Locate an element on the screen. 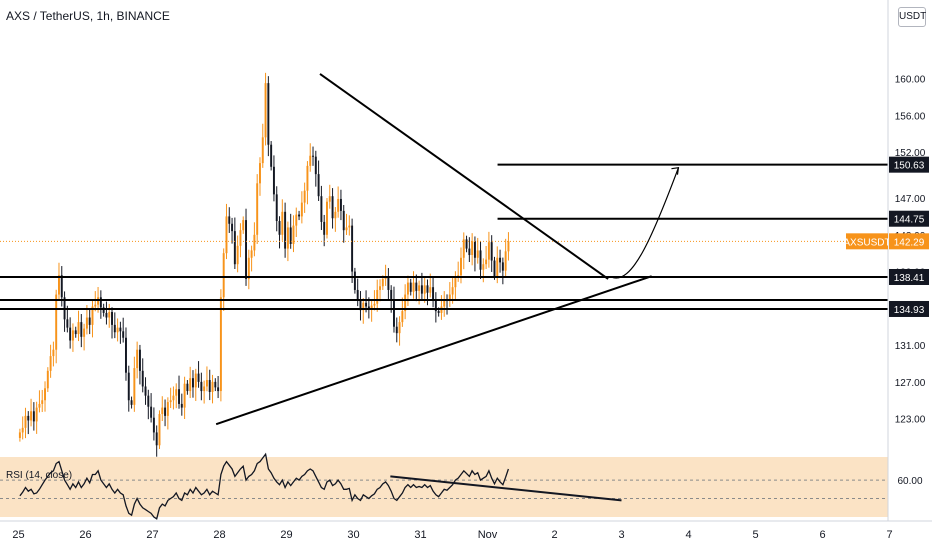  symbol-tag-label: AXSUSDT is located at coordinates (866, 242).